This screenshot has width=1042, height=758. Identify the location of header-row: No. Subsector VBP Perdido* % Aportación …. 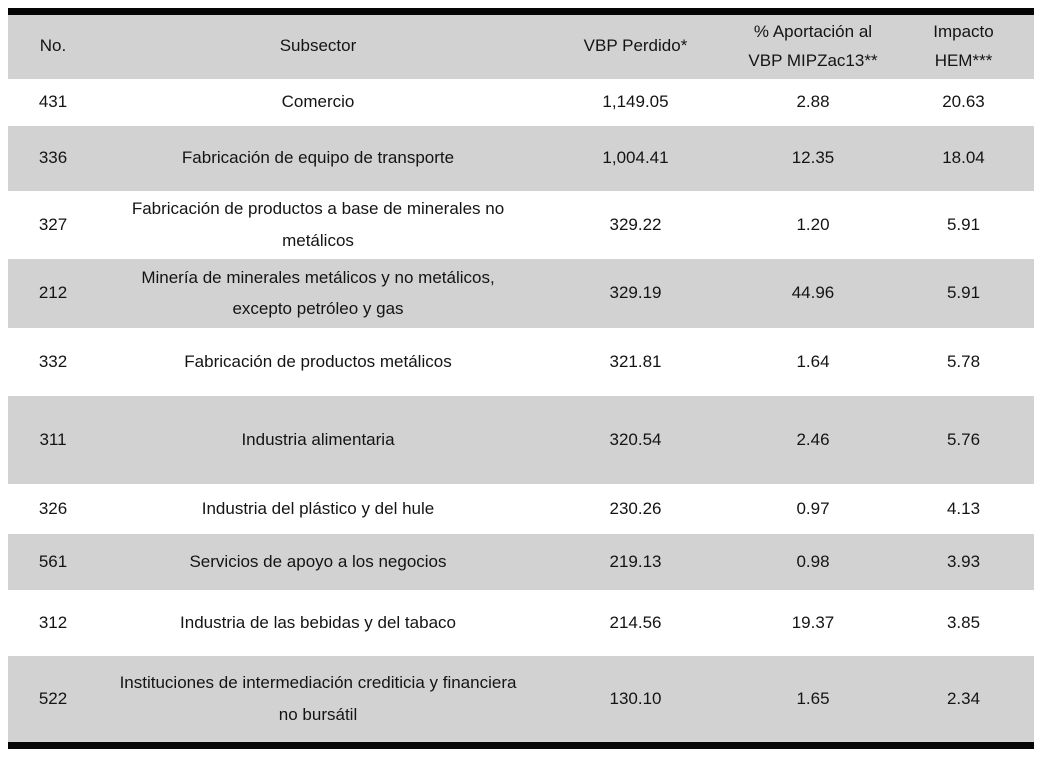
(521, 45).